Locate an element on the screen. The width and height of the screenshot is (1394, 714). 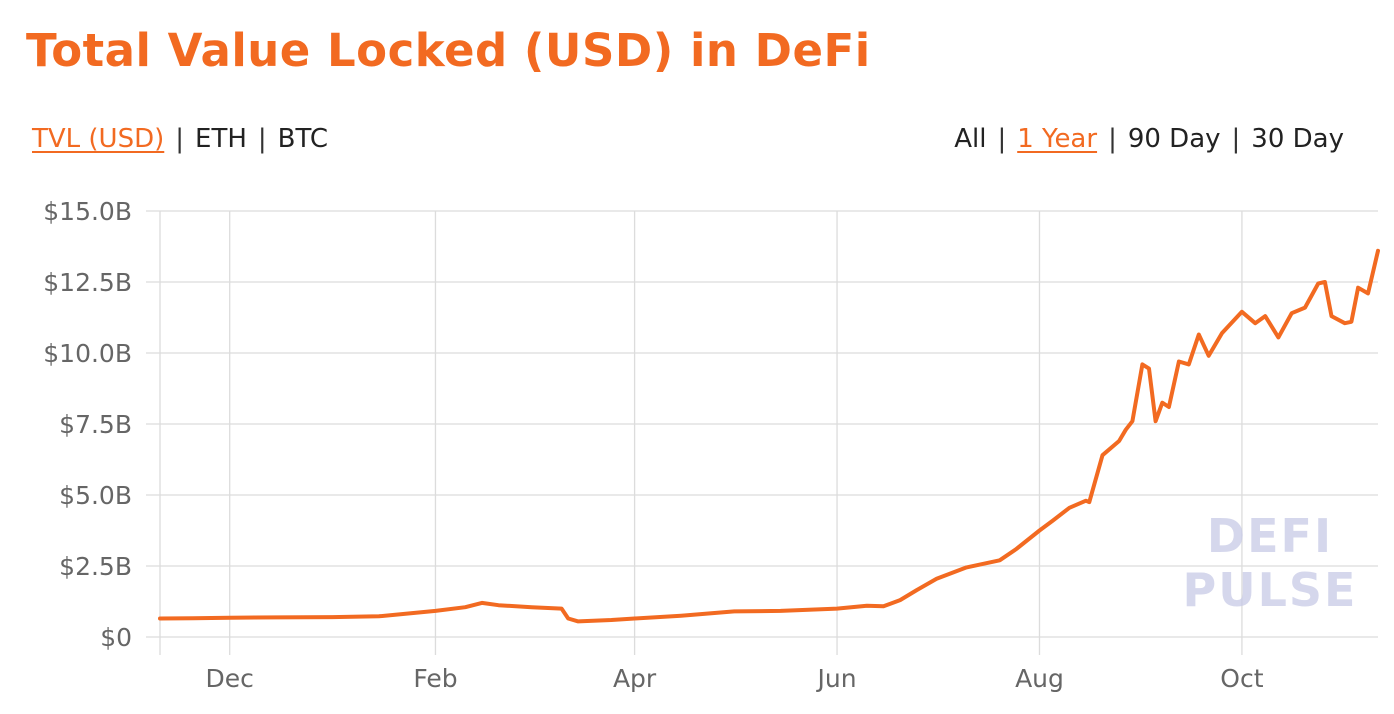
toggle-btc: BTC is located at coordinates (303, 139).